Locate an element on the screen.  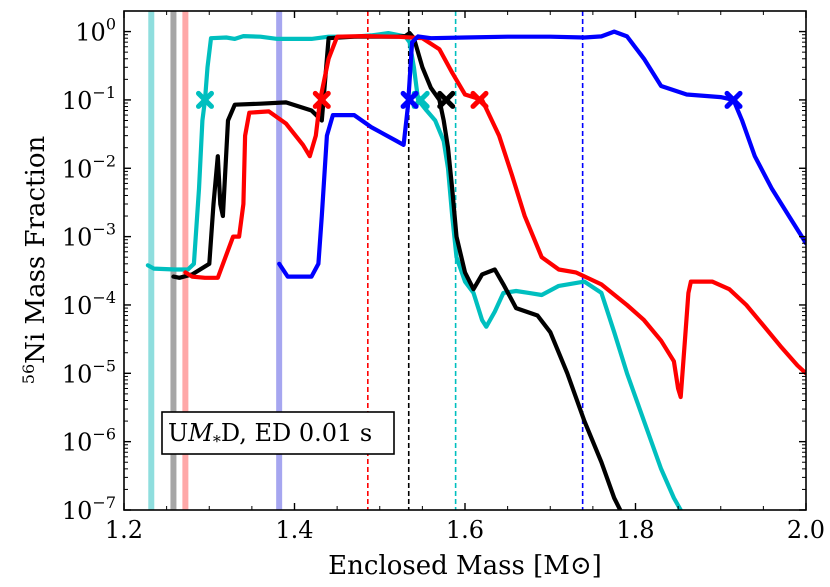
x-tick-label: 2.0 is located at coordinates (806, 530).